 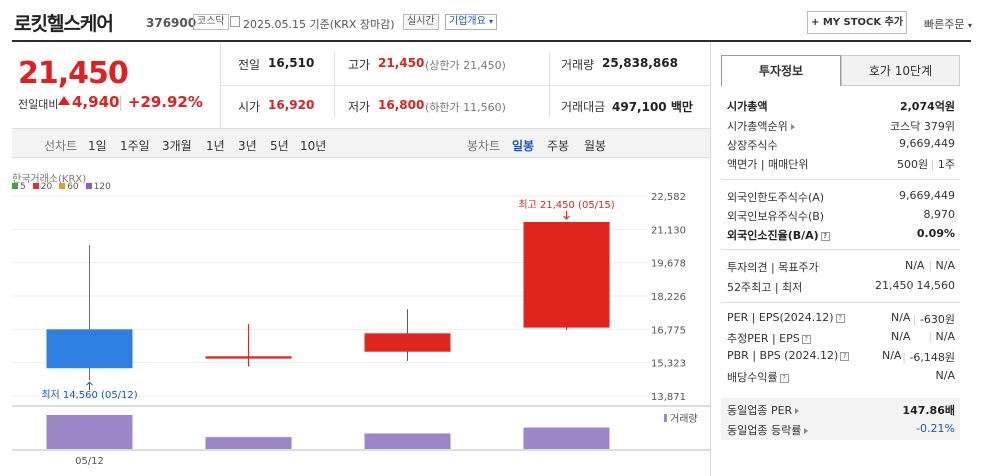 What do you see at coordinates (841, 337) in the screenshot?
I see `est-per-row: 추정PER | EPS? N/A | N/A` at bounding box center [841, 337].